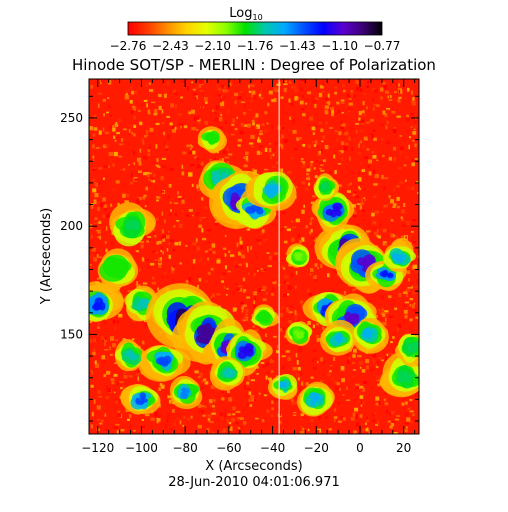 Image resolution: width=508 pixels, height=512 pixels. I want to click on x-tick-label: −60, so click(228, 448).